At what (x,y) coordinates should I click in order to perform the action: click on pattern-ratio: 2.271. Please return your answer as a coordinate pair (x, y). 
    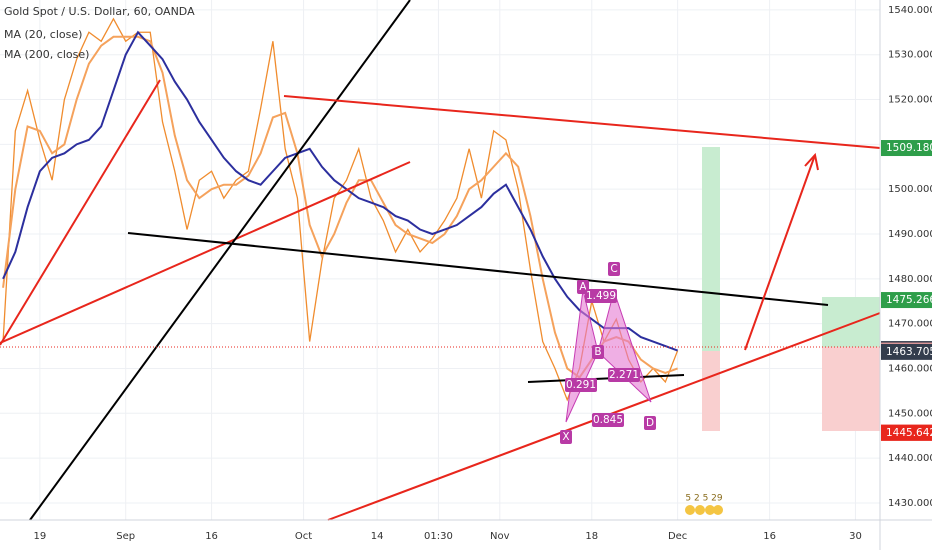
    Looking at the image, I should click on (624, 375).